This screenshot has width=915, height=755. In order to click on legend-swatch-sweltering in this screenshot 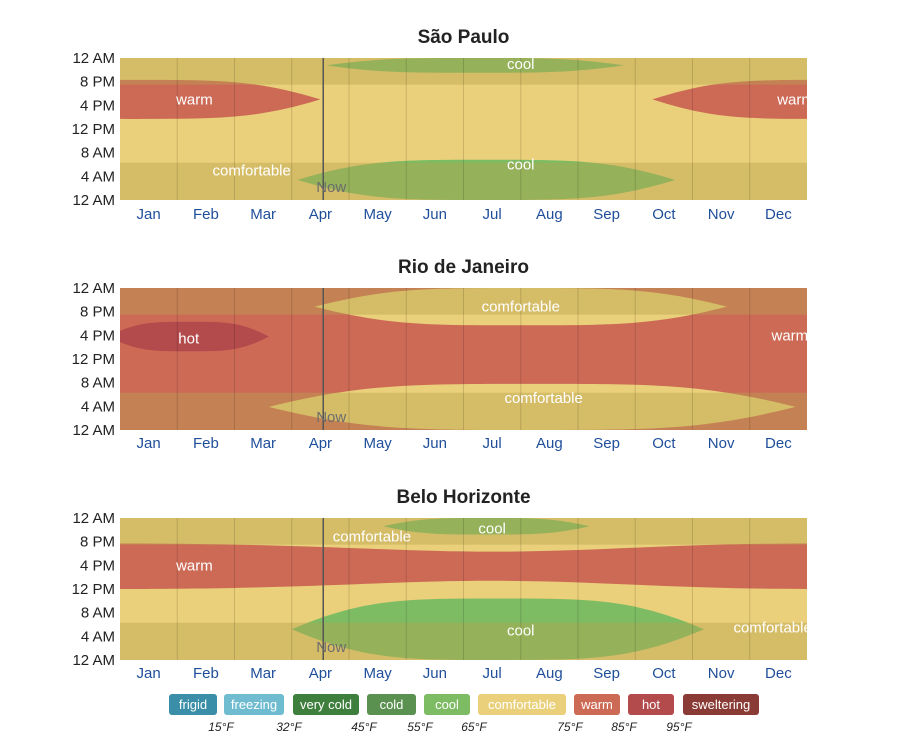, I will do `click(721, 704)`.